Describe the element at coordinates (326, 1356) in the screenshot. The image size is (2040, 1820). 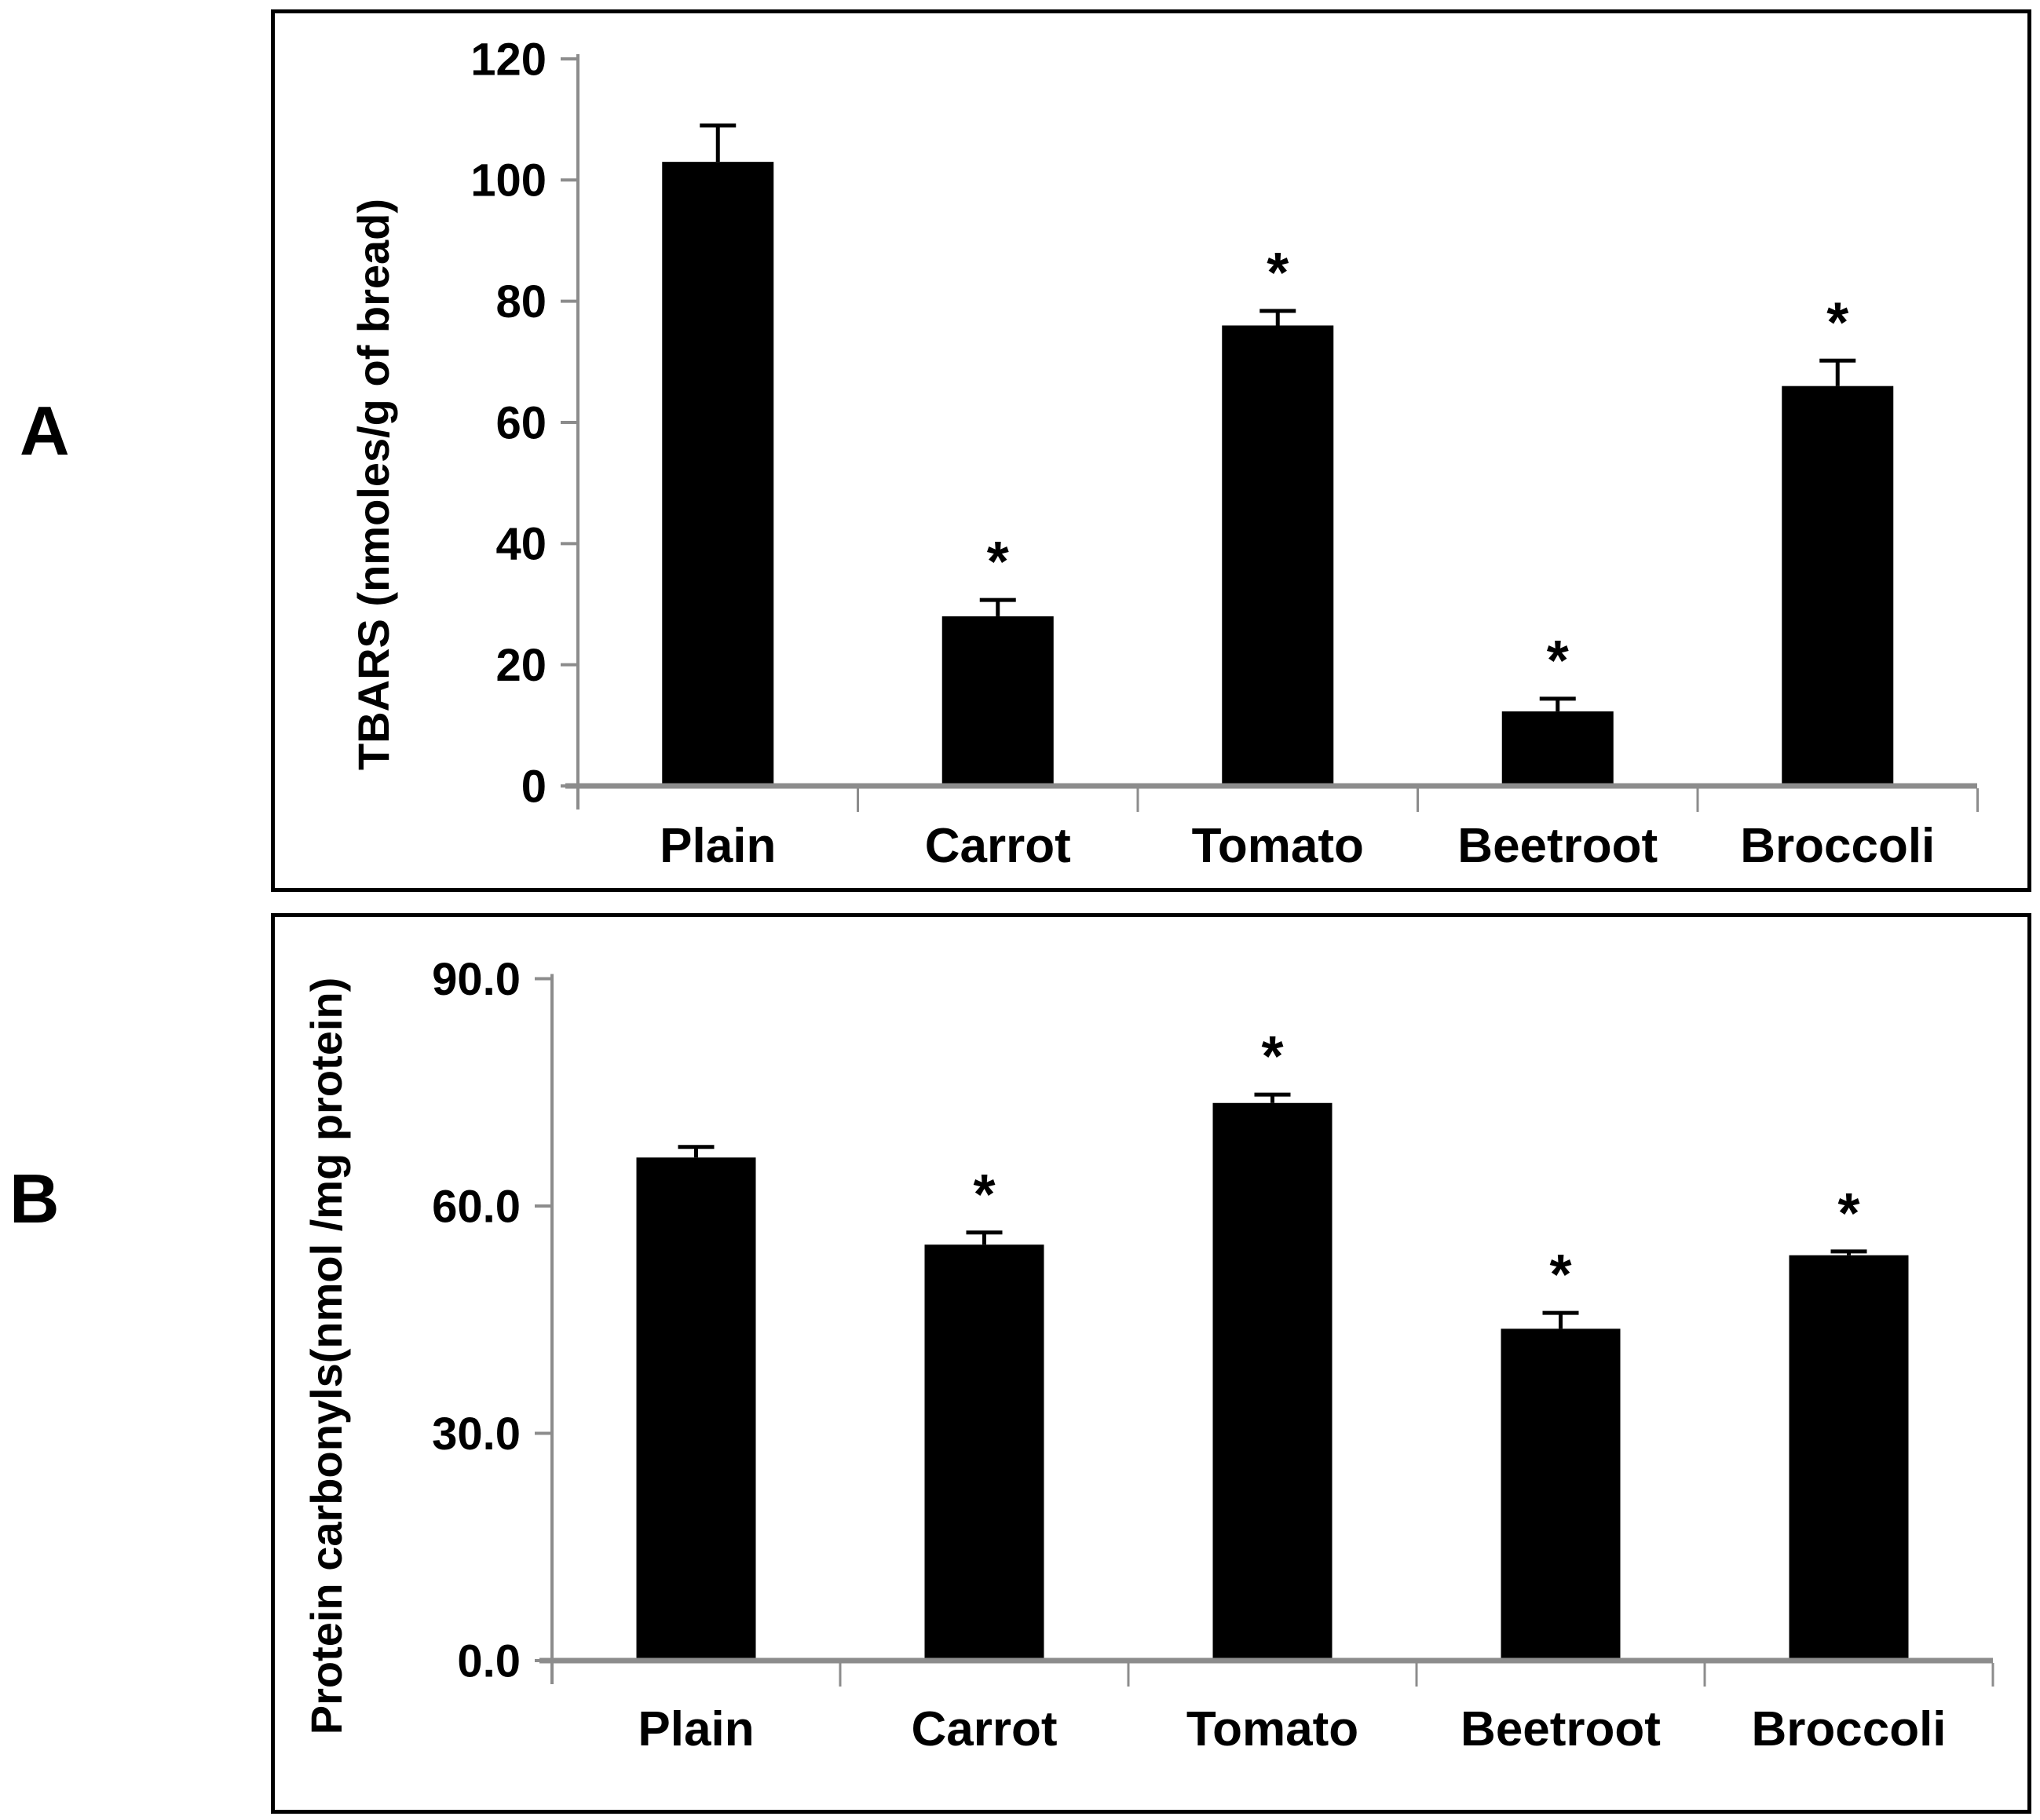
I see `panel-b-y-axis-title: Protein carbonyls(nmol /mg protein)` at that location.